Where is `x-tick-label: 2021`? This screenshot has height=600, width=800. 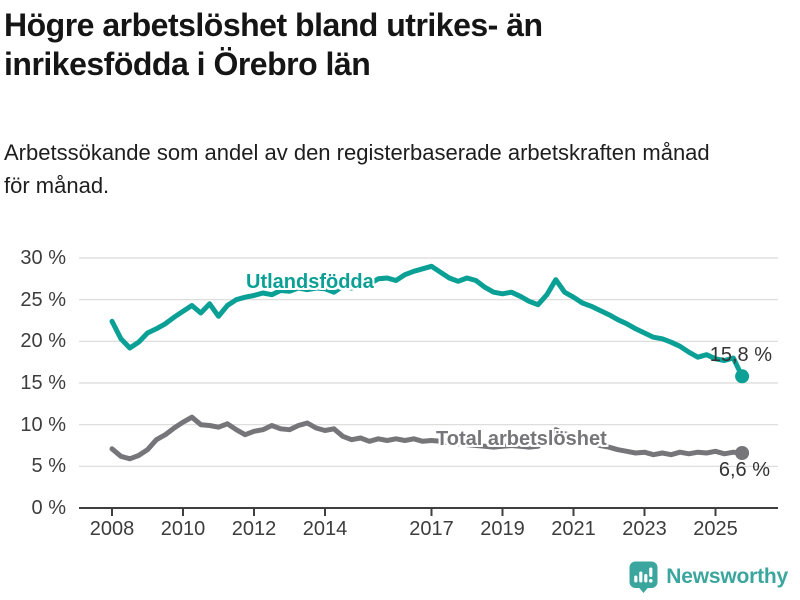 x-tick-label: 2021 is located at coordinates (573, 529).